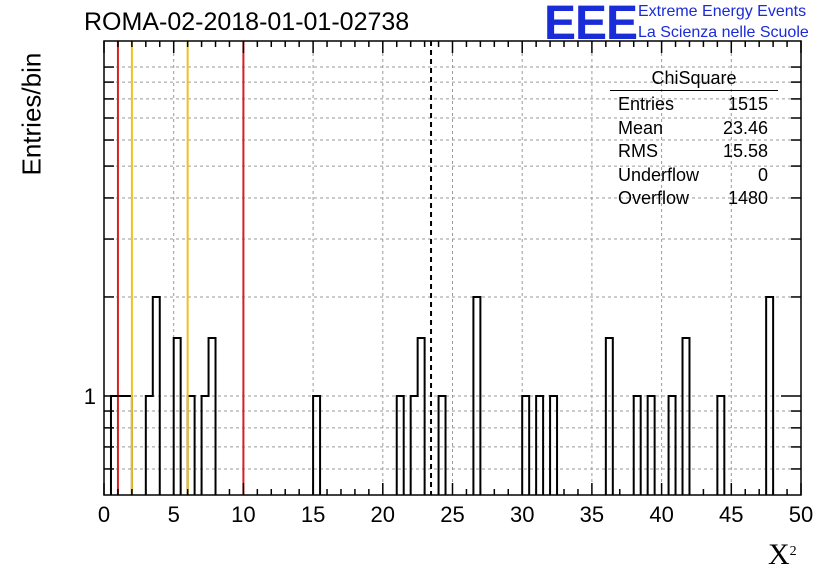 The height and width of the screenshot is (572, 836). What do you see at coordinates (801, 514) in the screenshot?
I see `x-tick-label: 50` at bounding box center [801, 514].